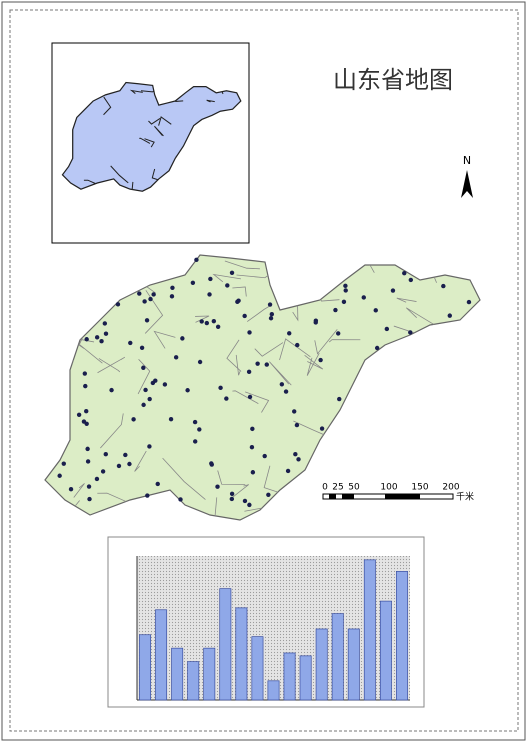 The width and height of the screenshot is (529, 744). Describe the element at coordinates (337, 488) in the screenshot. I see `scale-label: 25` at that location.